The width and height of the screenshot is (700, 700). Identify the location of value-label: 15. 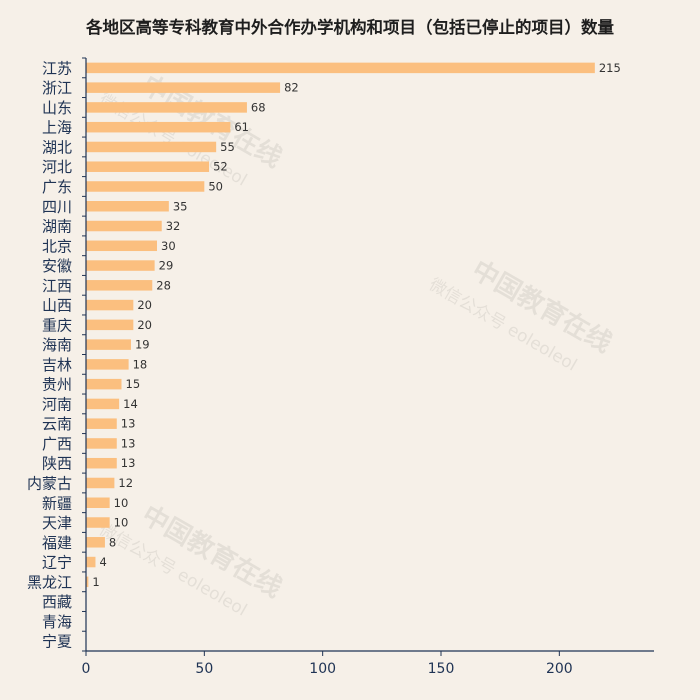
(133, 384).